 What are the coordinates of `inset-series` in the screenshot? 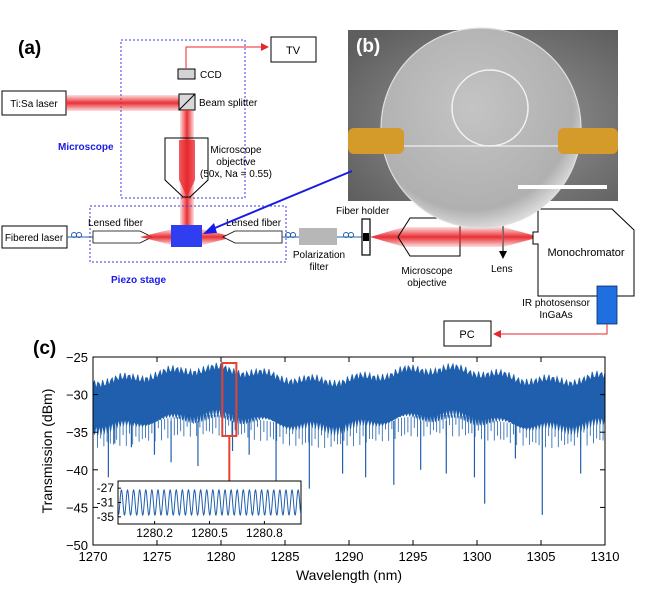 It's located at (209, 502).